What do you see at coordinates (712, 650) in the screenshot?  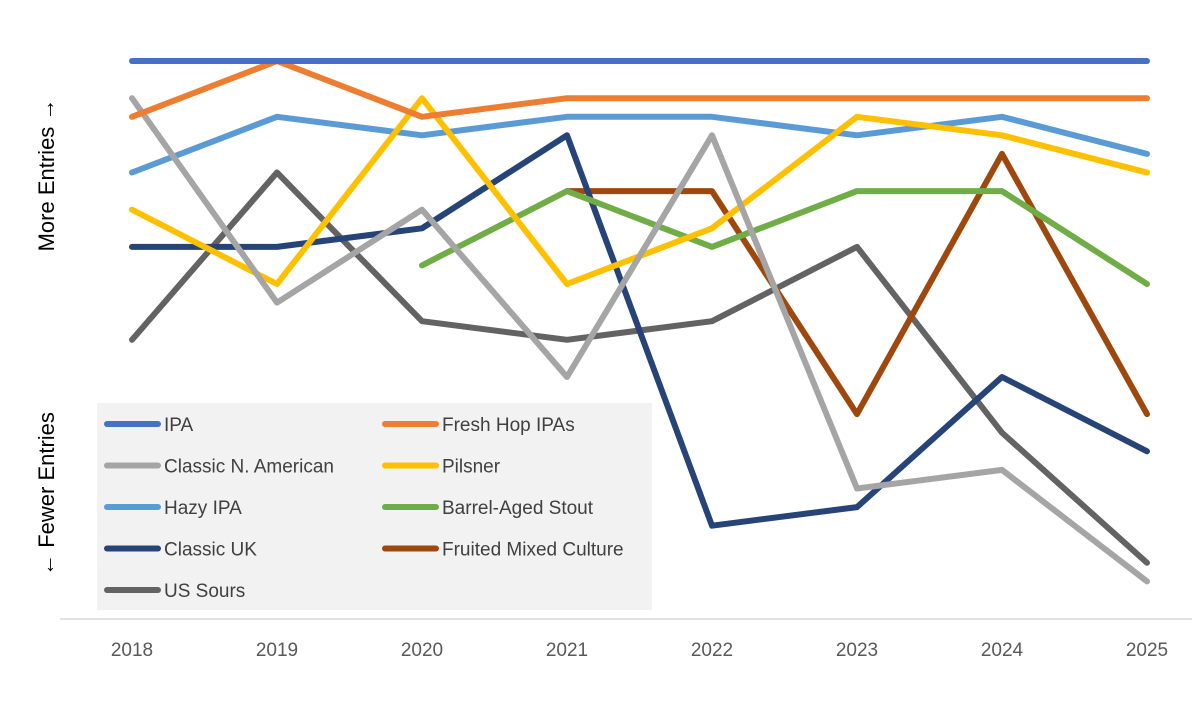 I see `x-tick-label: 2022` at bounding box center [712, 650].